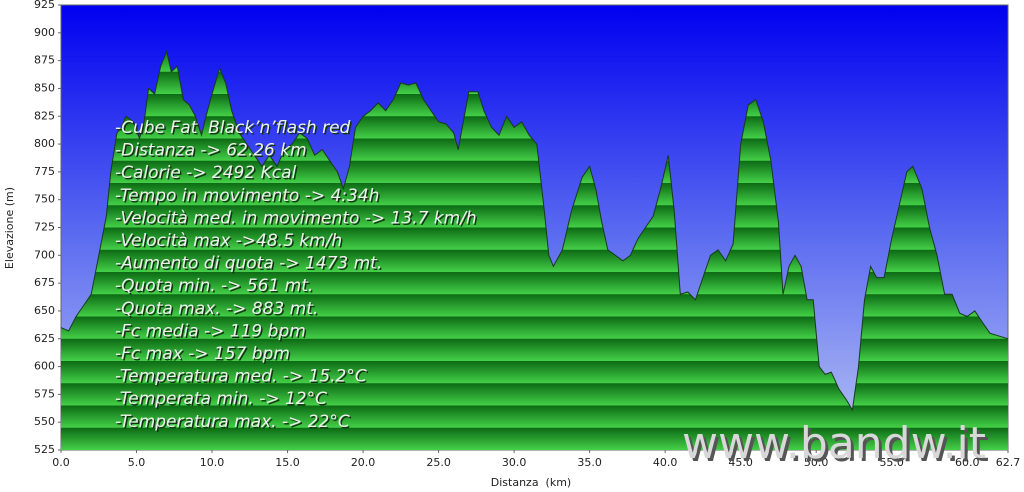  I want to click on x-tick-label: 5.0, so click(137, 462).